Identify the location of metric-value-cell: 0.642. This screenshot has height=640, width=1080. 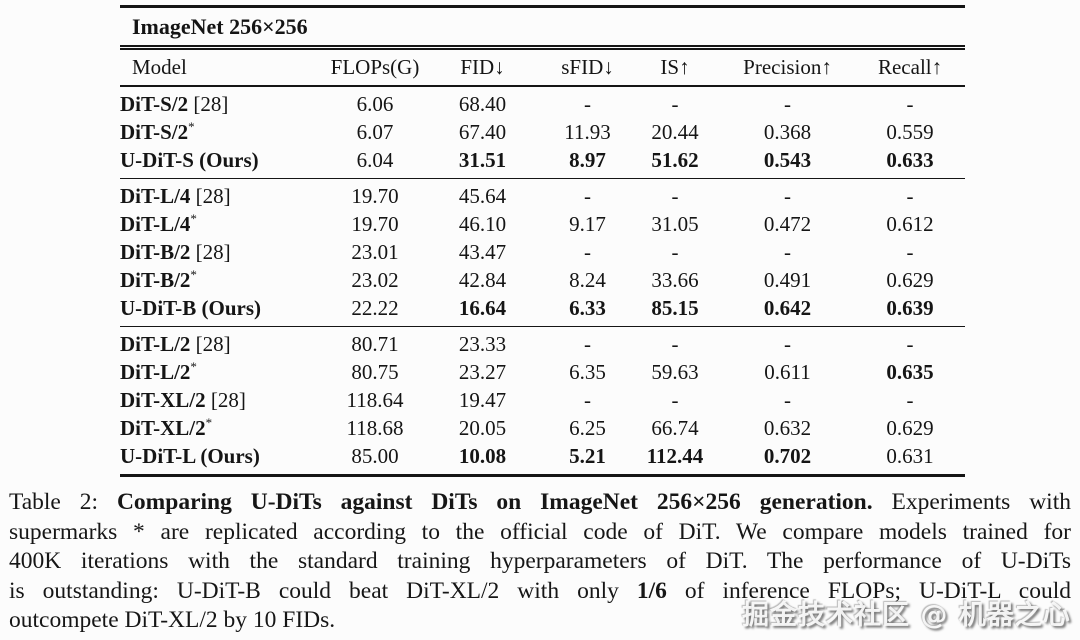
(787, 308).